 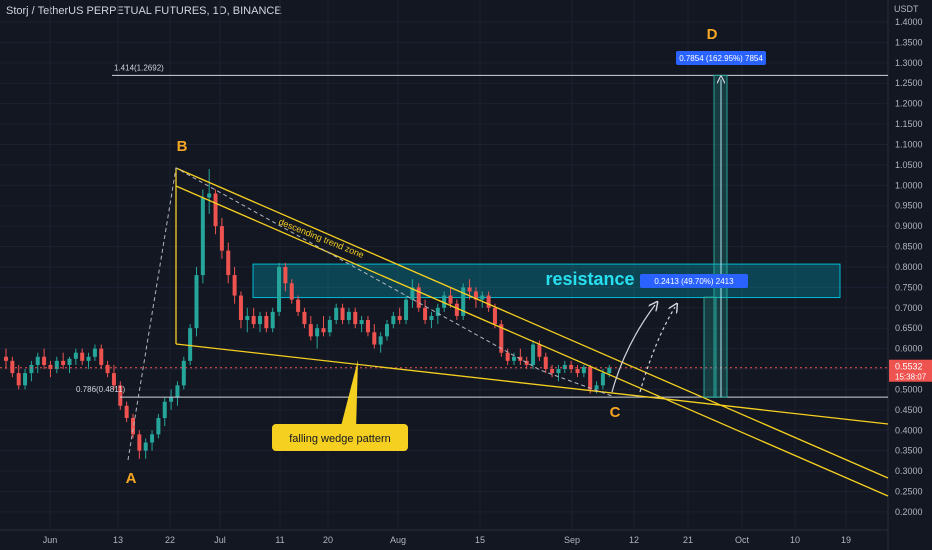 I want to click on price-axis-bg, so click(x=910, y=275).